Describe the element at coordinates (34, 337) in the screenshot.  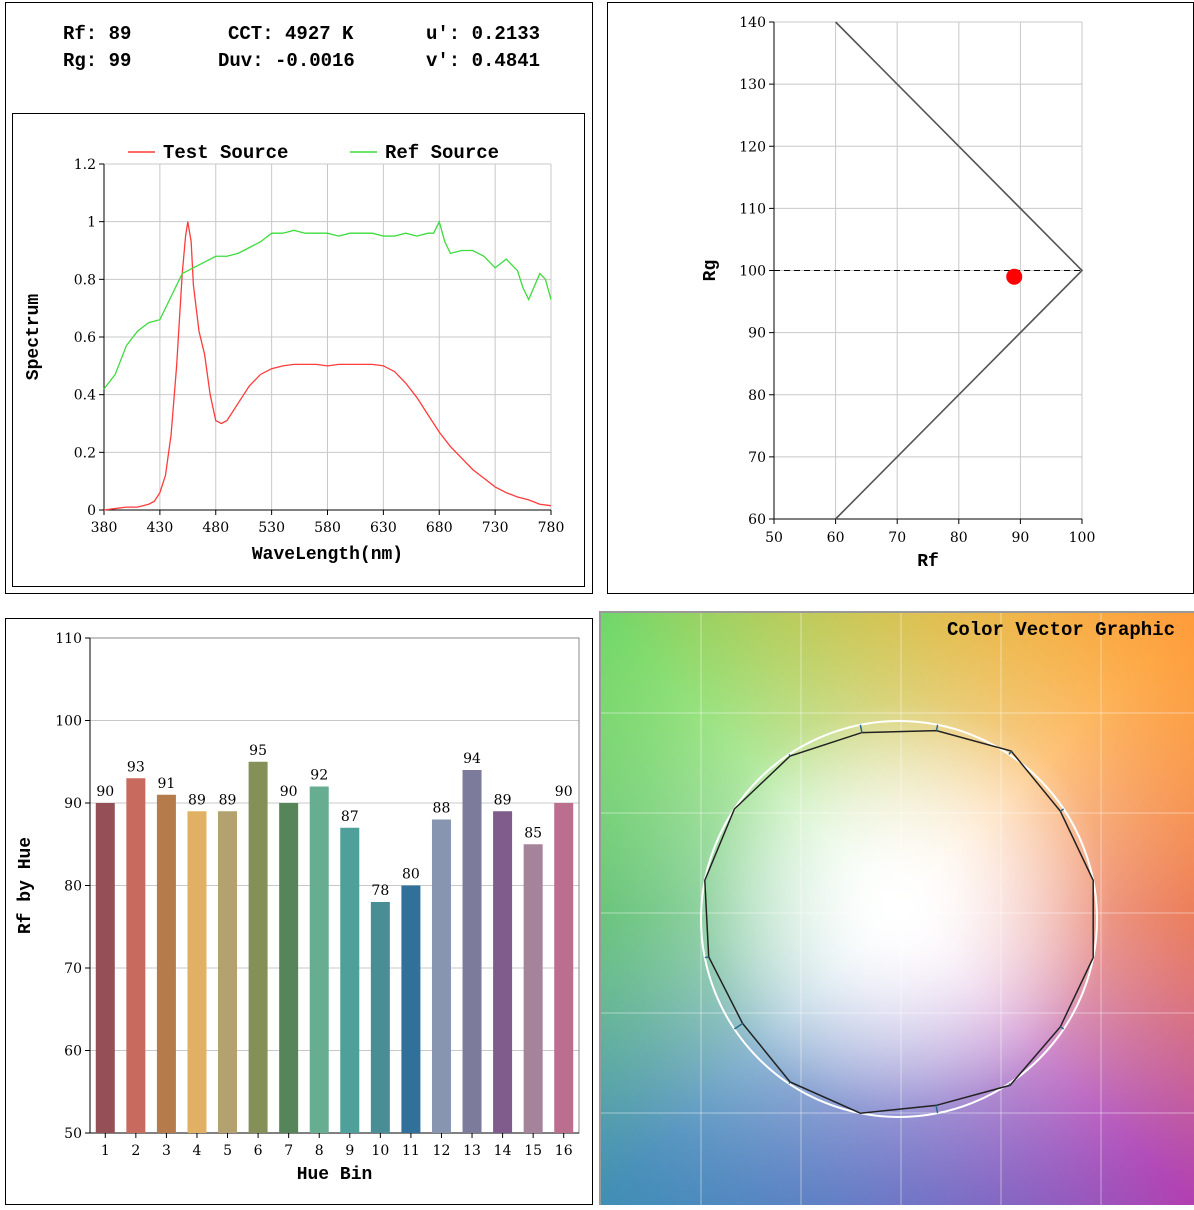
I see `y-axis-label: Spectrum` at that location.